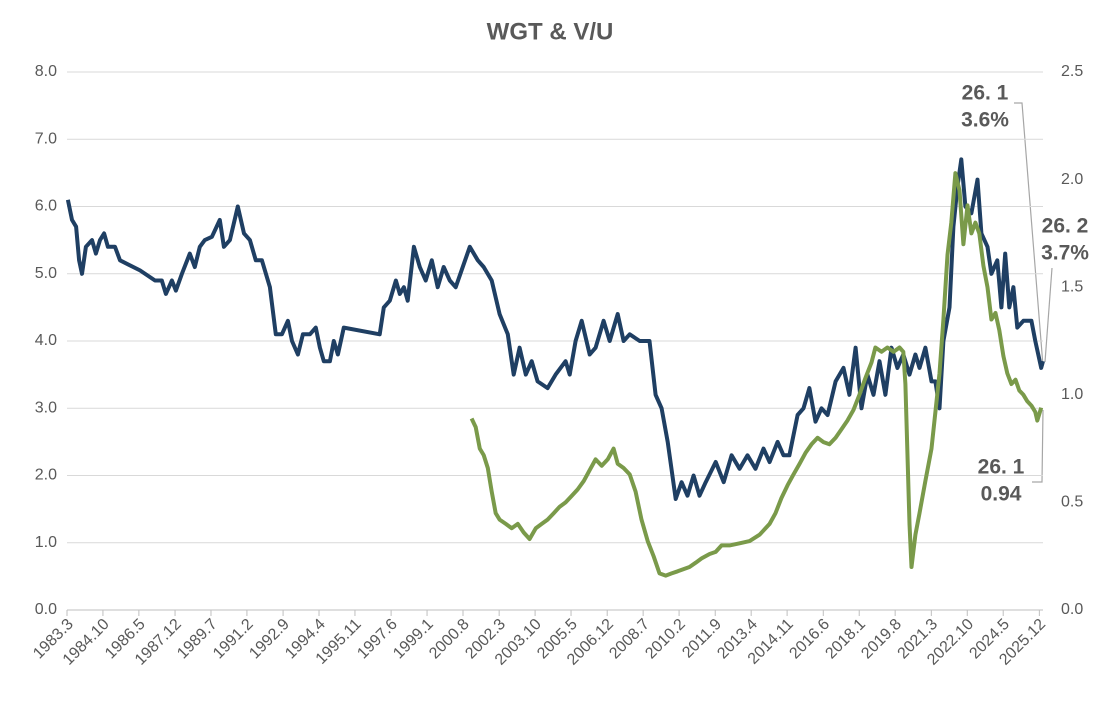 The width and height of the screenshot is (1100, 706). What do you see at coordinates (46, 340) in the screenshot?
I see `y-tick-label: 4.0` at bounding box center [46, 340].